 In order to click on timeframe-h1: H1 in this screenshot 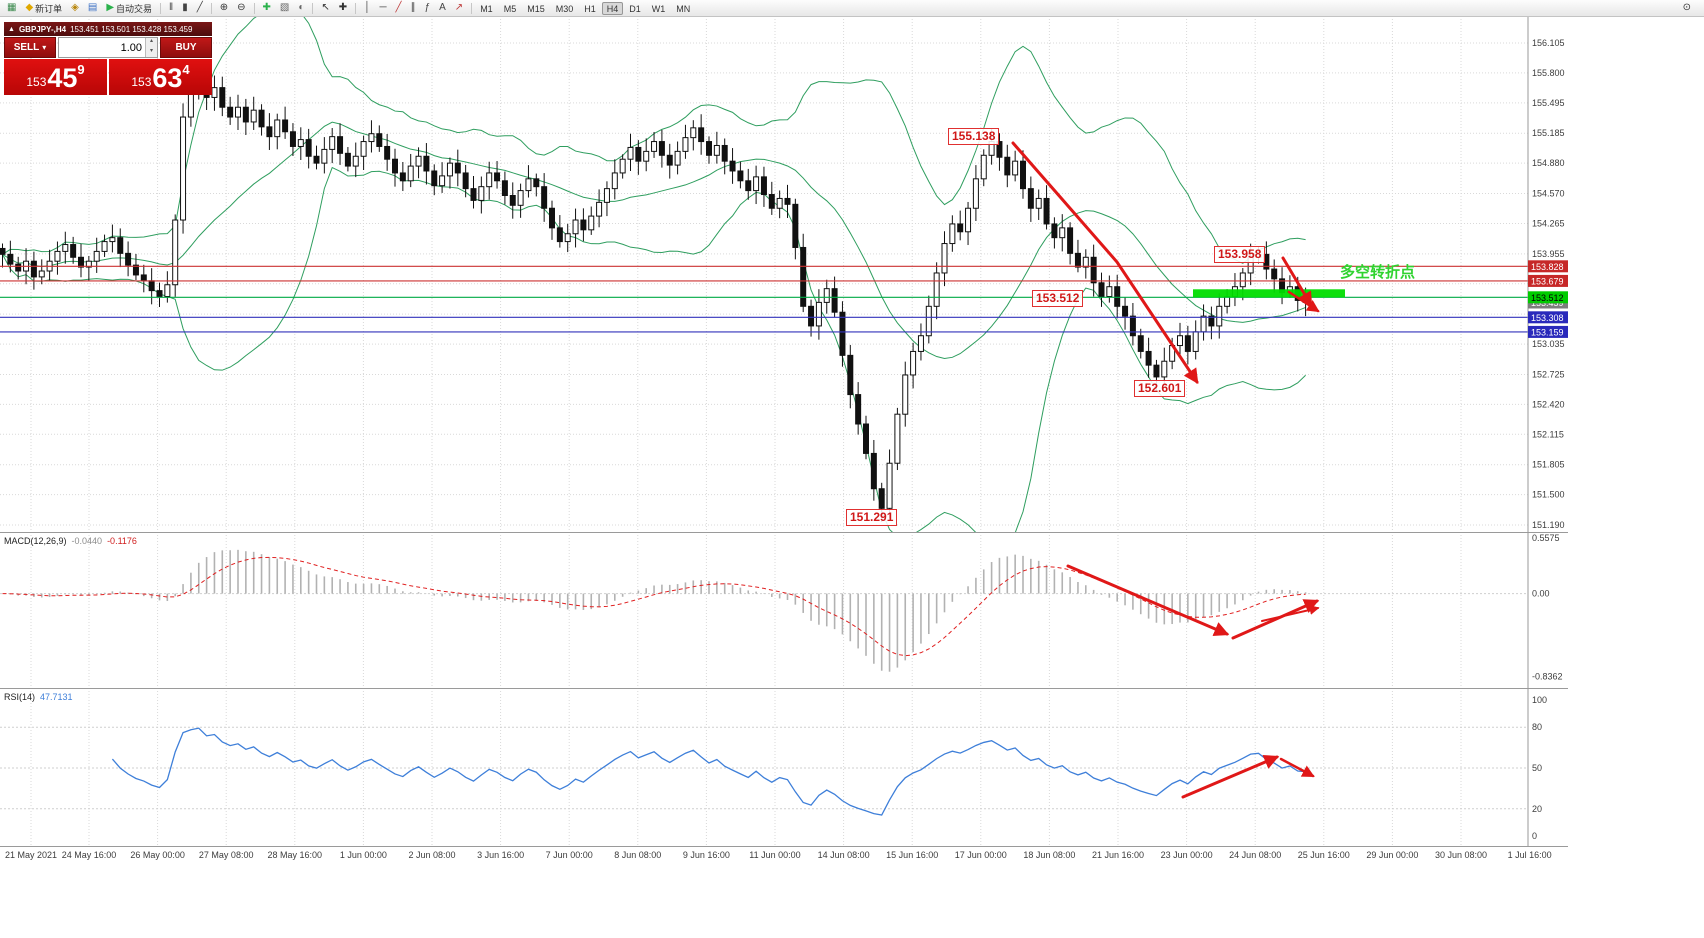, I will do `click(590, 8)`.